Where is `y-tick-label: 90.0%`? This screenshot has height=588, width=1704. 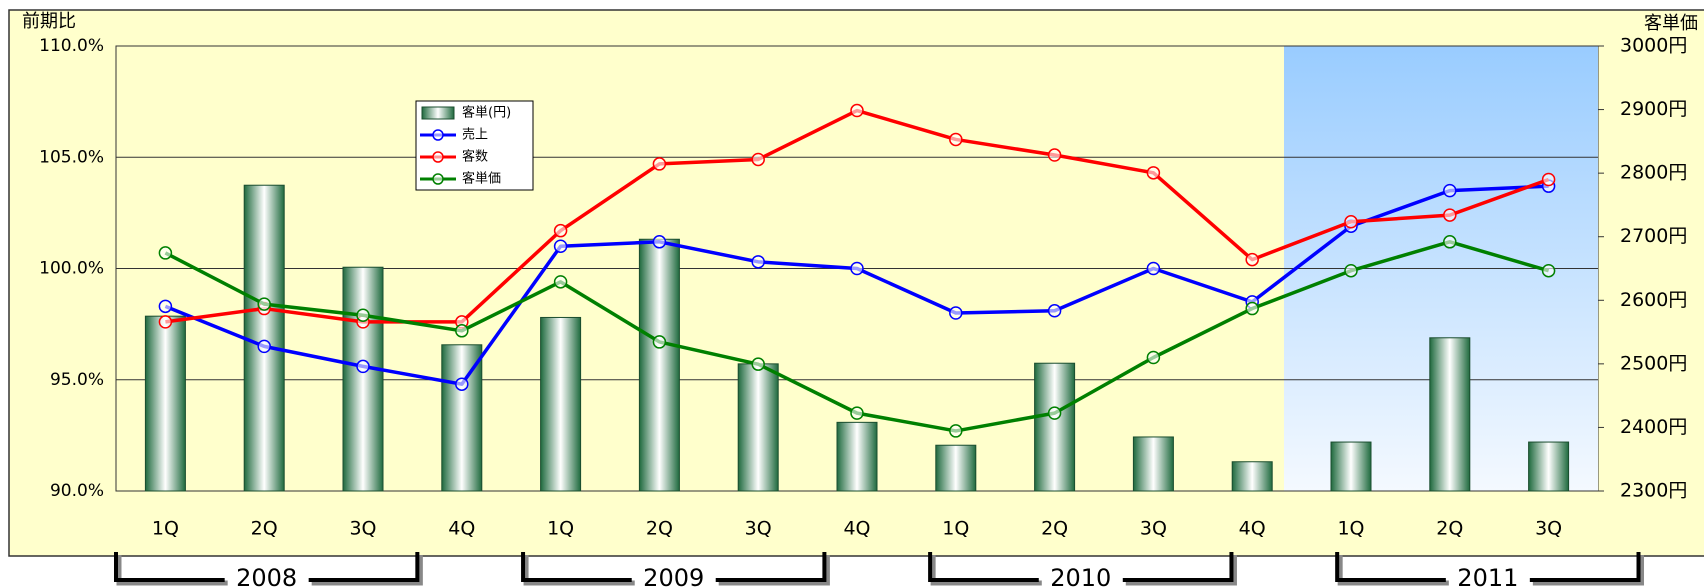
y-tick-label: 90.0% is located at coordinates (77, 491).